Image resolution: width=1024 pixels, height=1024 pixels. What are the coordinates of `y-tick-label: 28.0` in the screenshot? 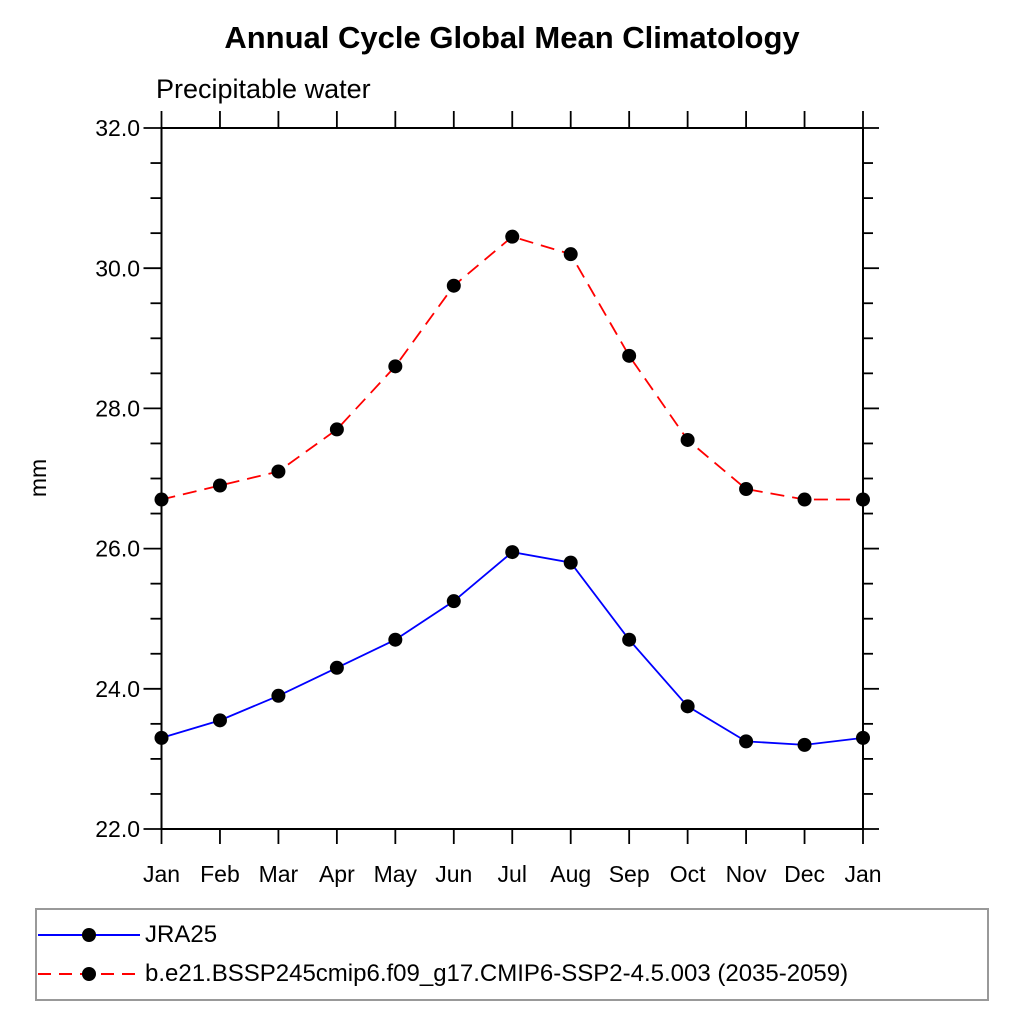 It's located at (117, 408).